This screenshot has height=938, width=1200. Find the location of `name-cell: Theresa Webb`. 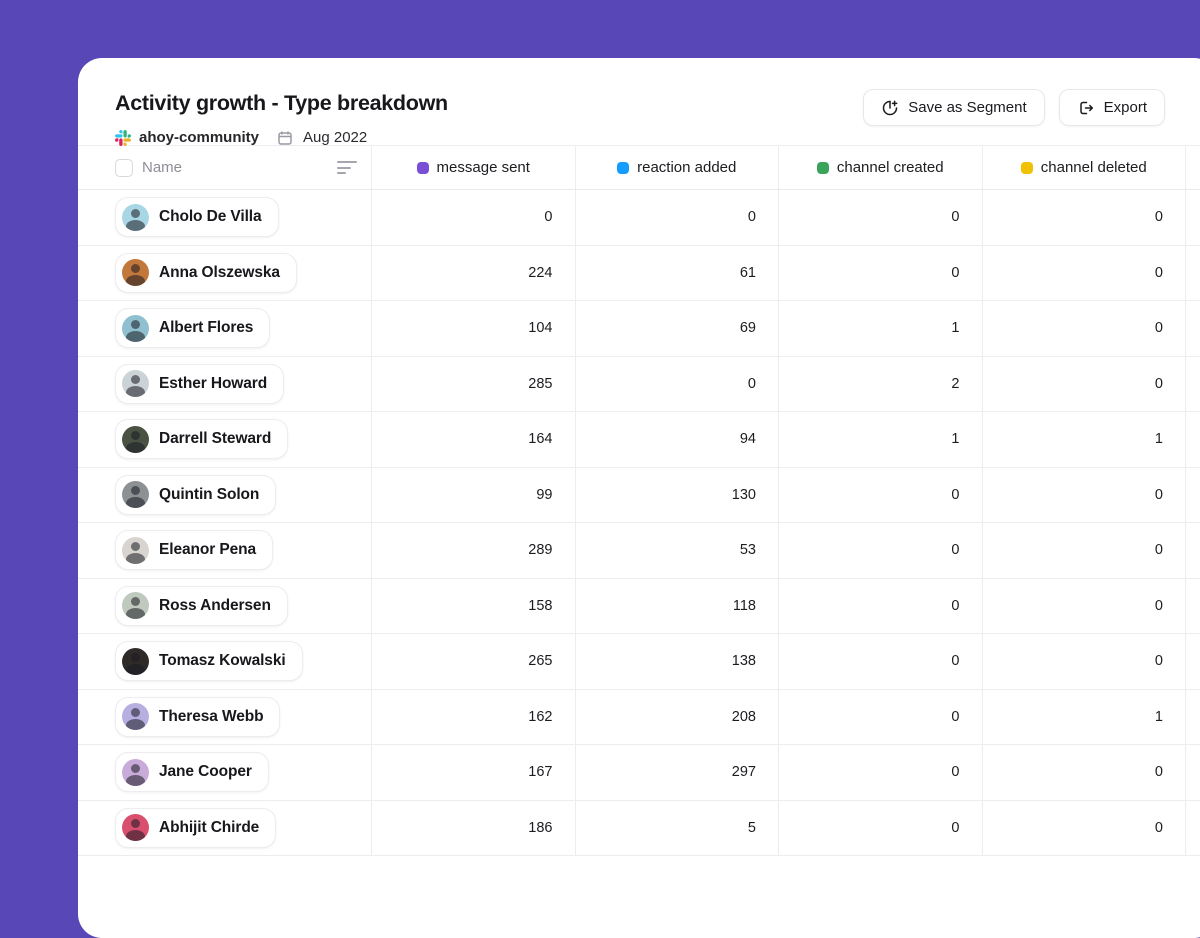

name-cell: Theresa Webb is located at coordinates (225, 716).